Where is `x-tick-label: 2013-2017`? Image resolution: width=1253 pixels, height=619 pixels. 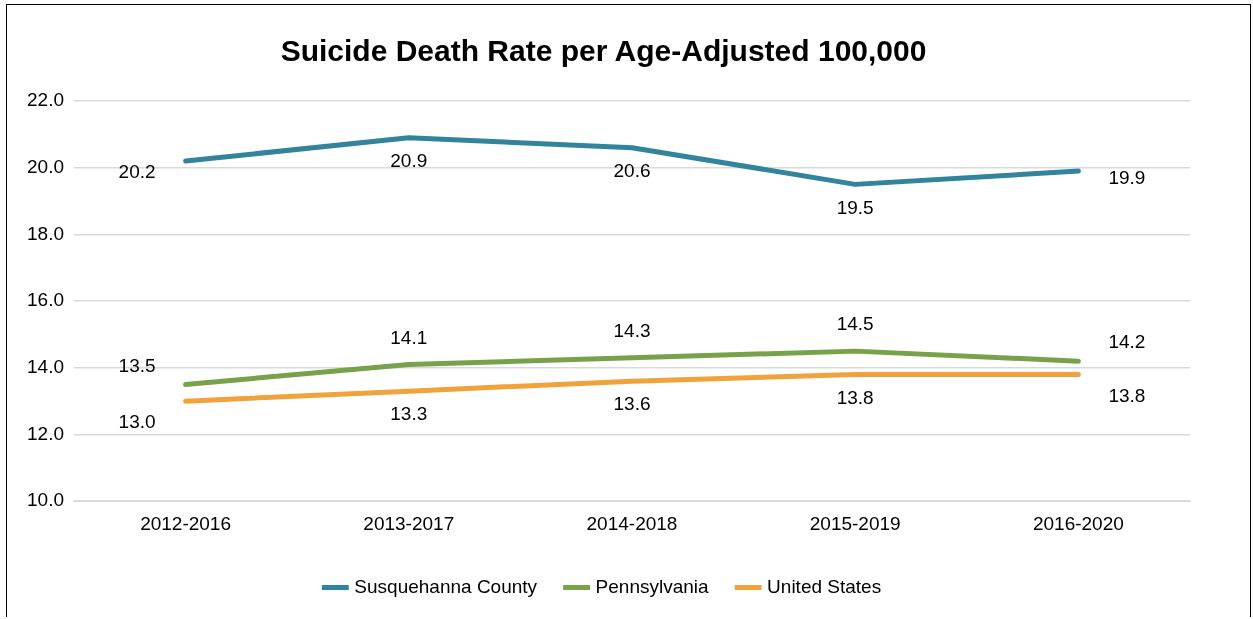
x-tick-label: 2013-2017 is located at coordinates (409, 523).